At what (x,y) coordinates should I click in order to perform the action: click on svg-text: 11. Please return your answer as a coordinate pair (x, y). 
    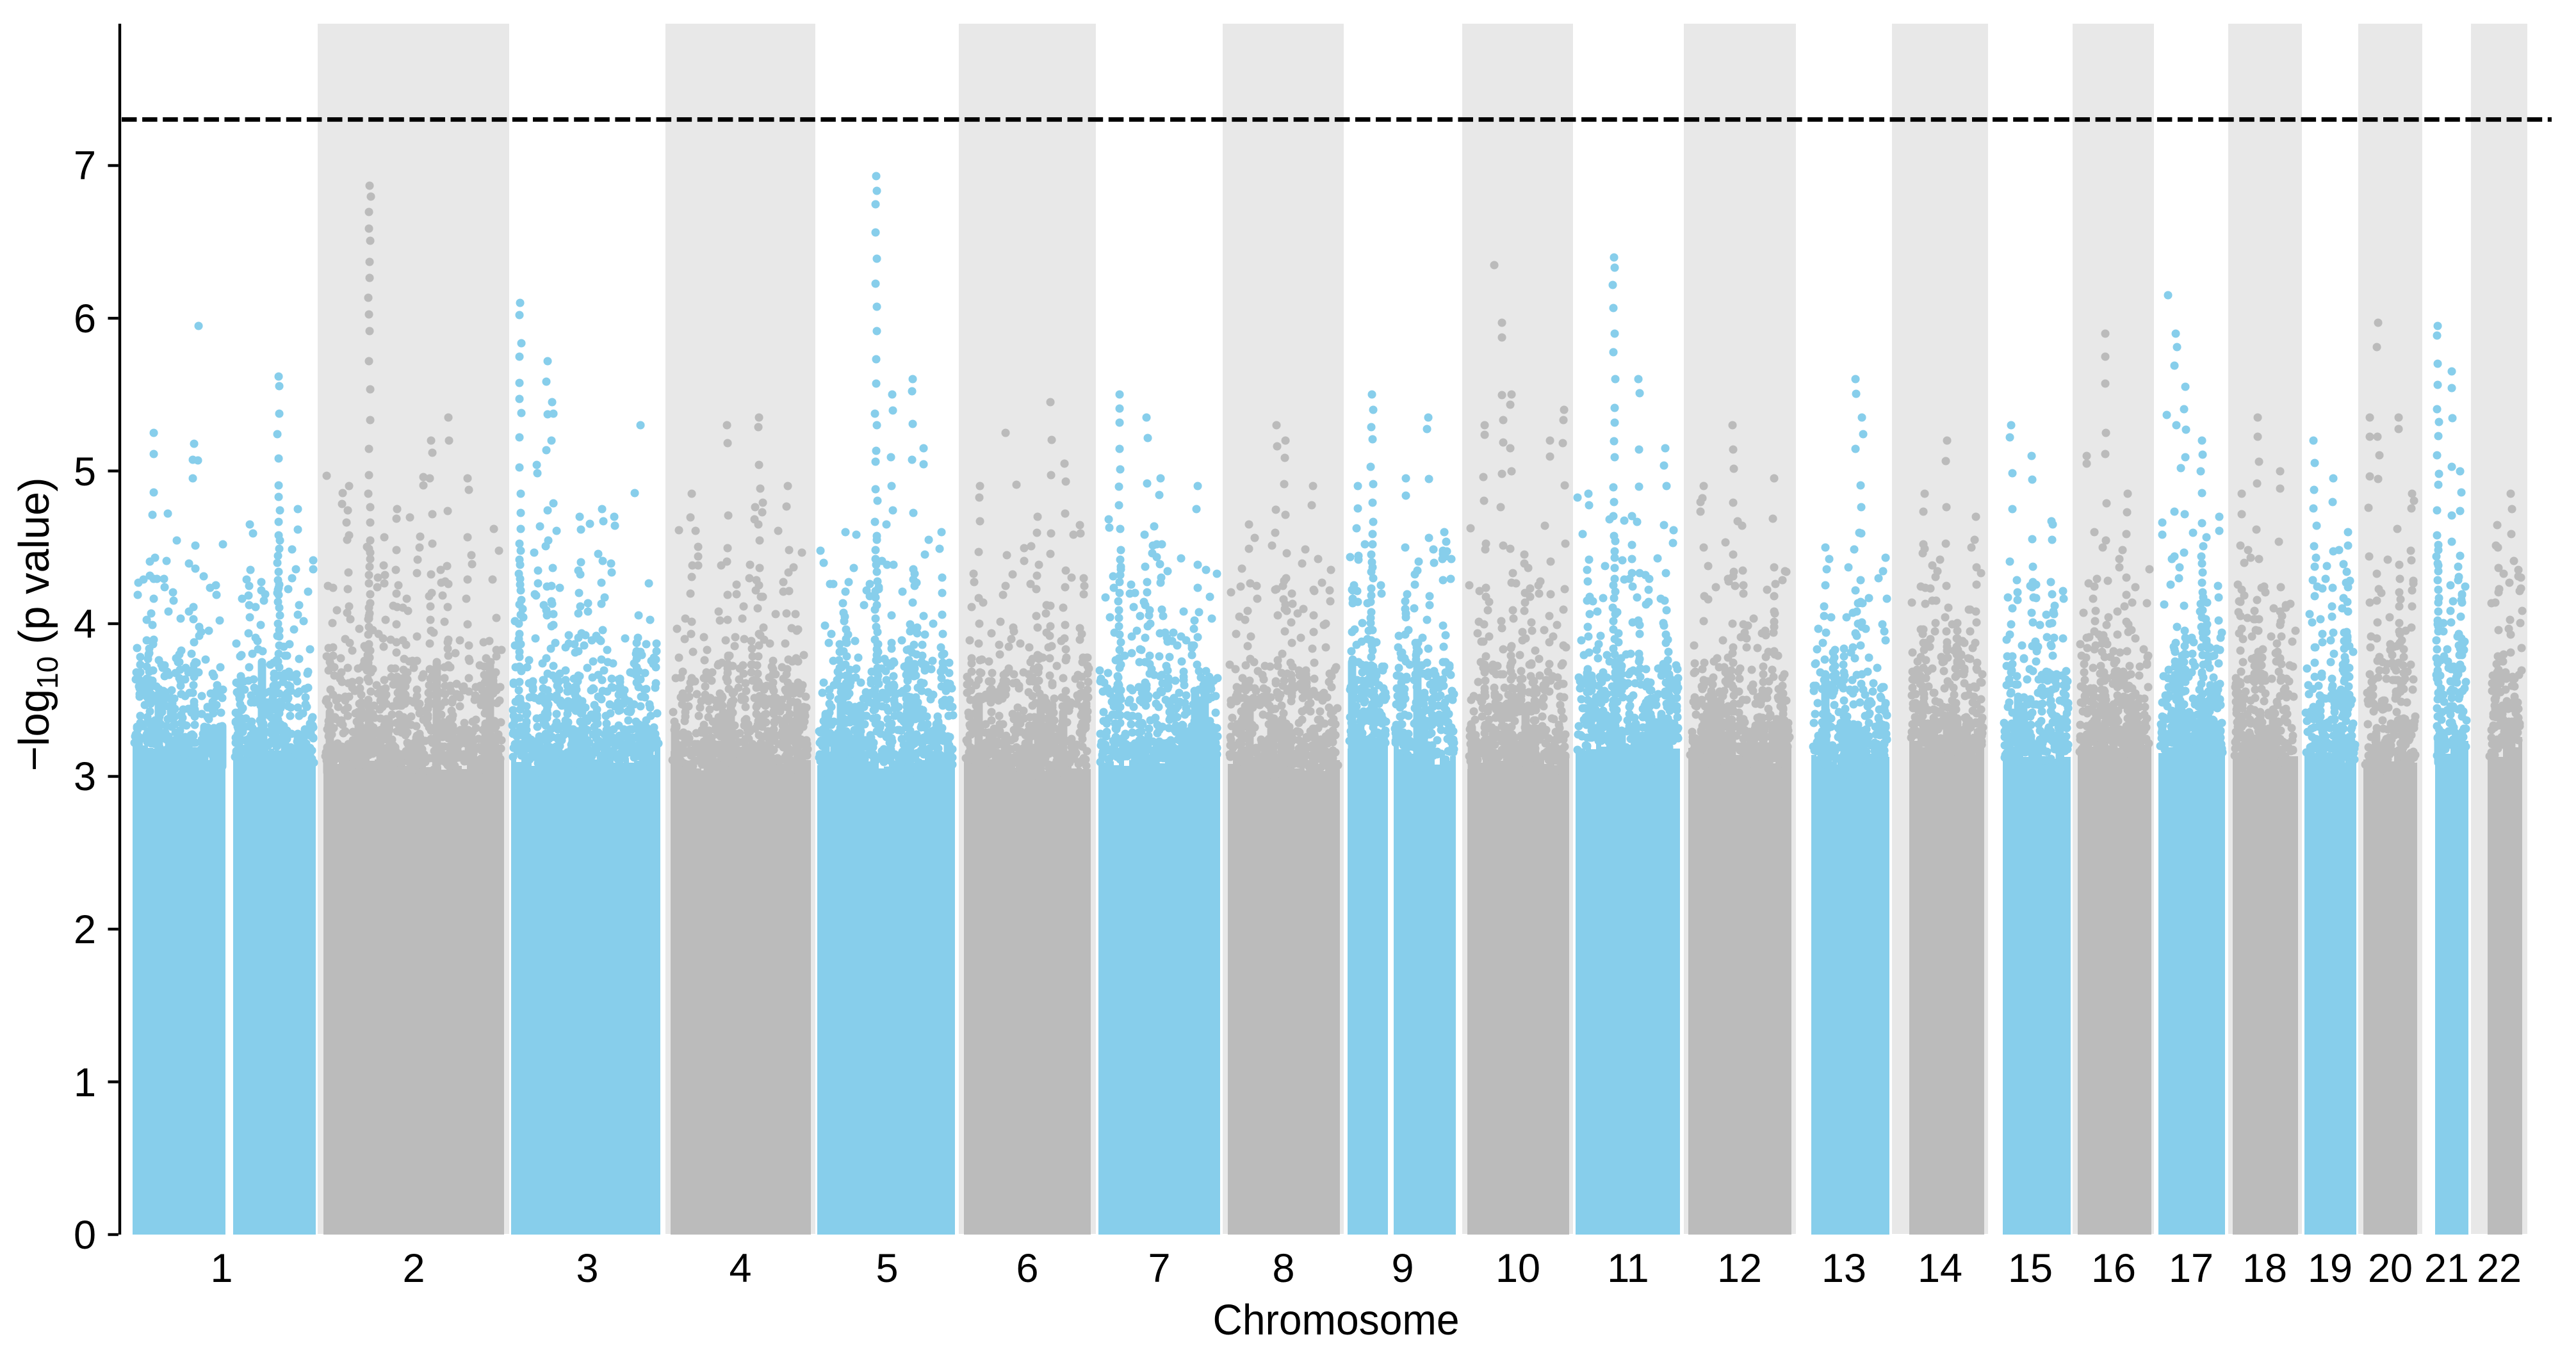
    Looking at the image, I should click on (1628, 1268).